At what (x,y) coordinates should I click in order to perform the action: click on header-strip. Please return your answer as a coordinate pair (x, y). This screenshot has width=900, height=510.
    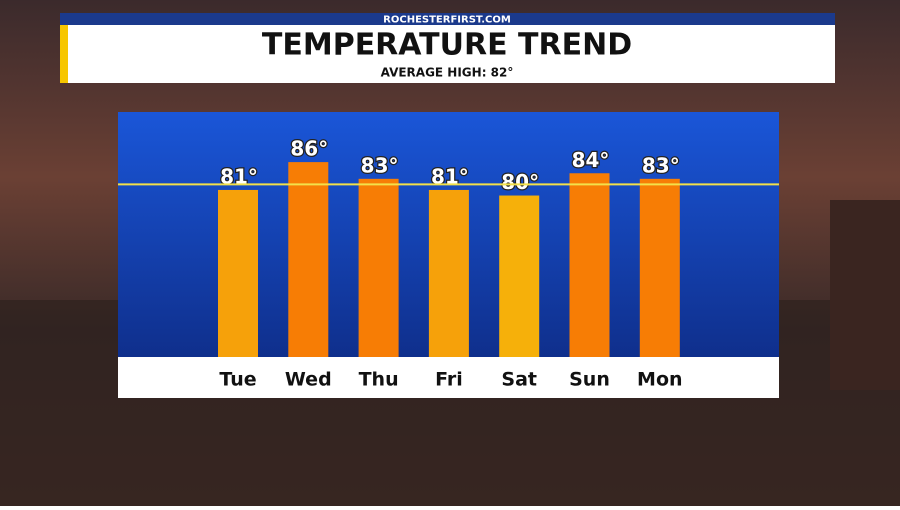
    Looking at the image, I should click on (447, 19).